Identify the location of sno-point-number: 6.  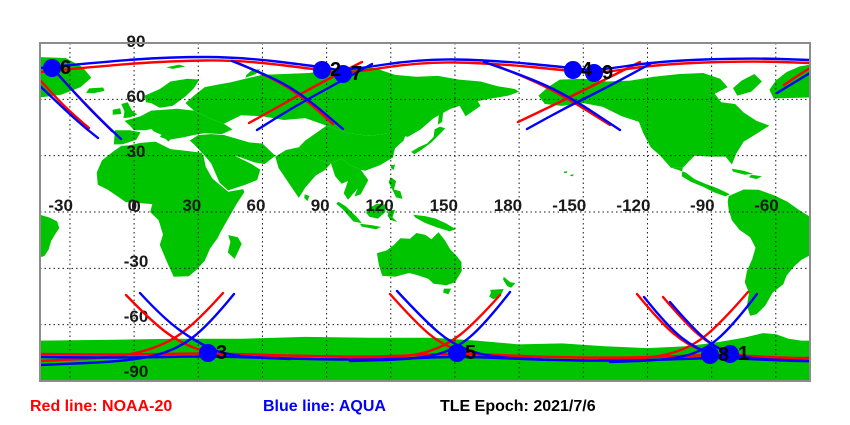
(65, 68).